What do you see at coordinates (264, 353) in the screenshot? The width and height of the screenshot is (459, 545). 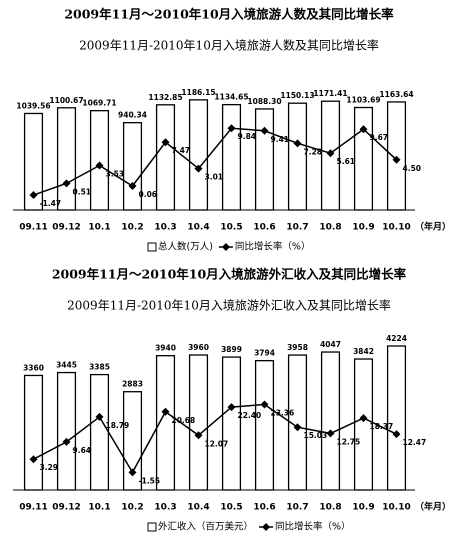 I see `bar-value-label: 3794` at bounding box center [264, 353].